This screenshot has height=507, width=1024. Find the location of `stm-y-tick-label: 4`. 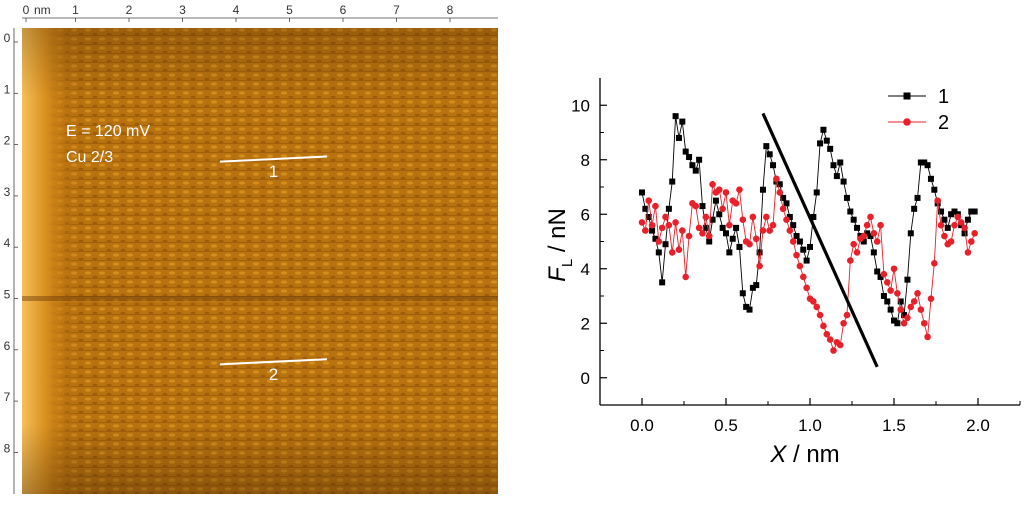

stm-y-tick-label: 4 is located at coordinates (7, 243).